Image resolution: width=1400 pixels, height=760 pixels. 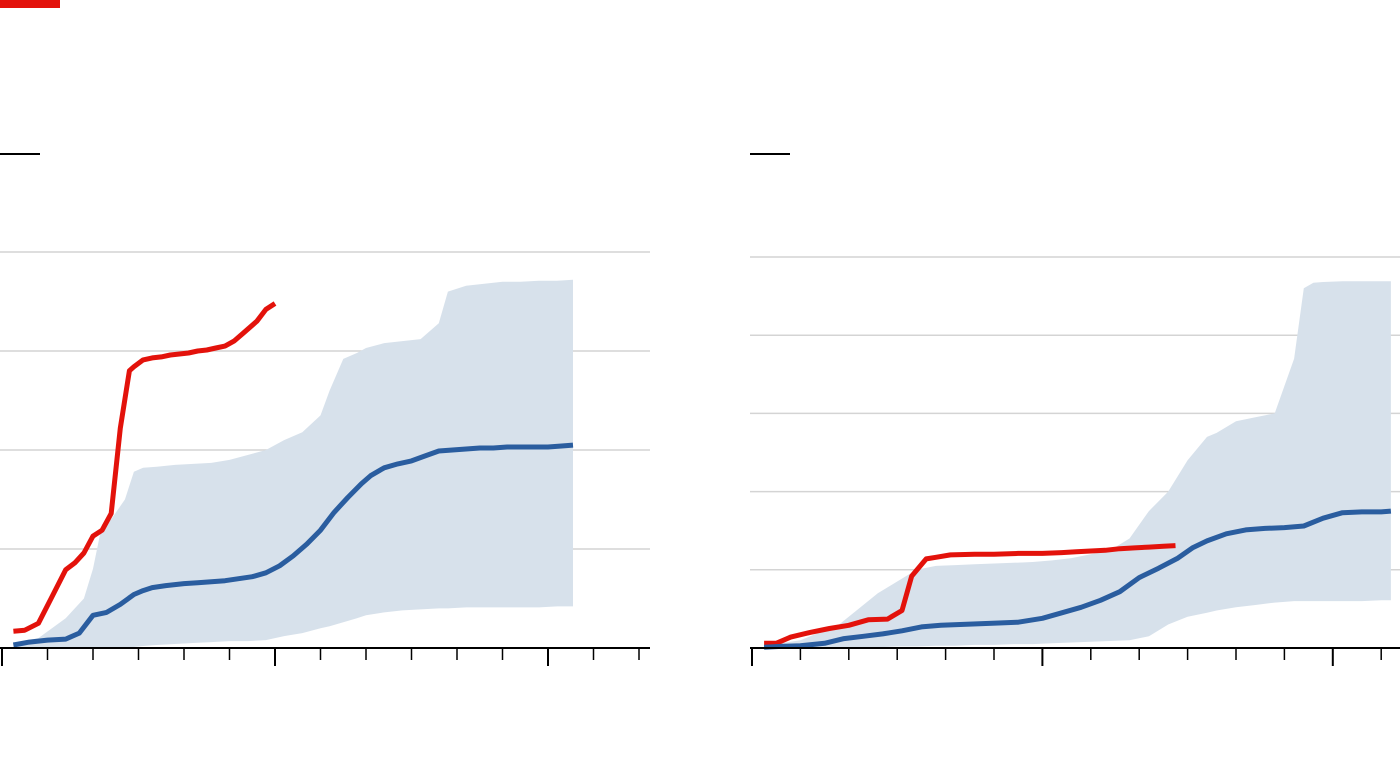 I want to click on brand-accent-bar, so click(x=30, y=4).